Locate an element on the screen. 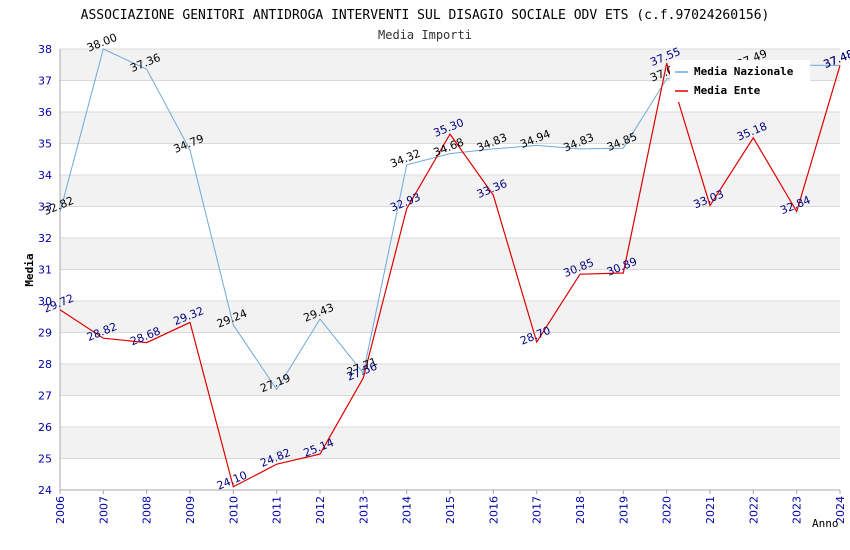 This screenshot has width=850, height=550. y-tick-label: 26 is located at coordinates (45, 427).